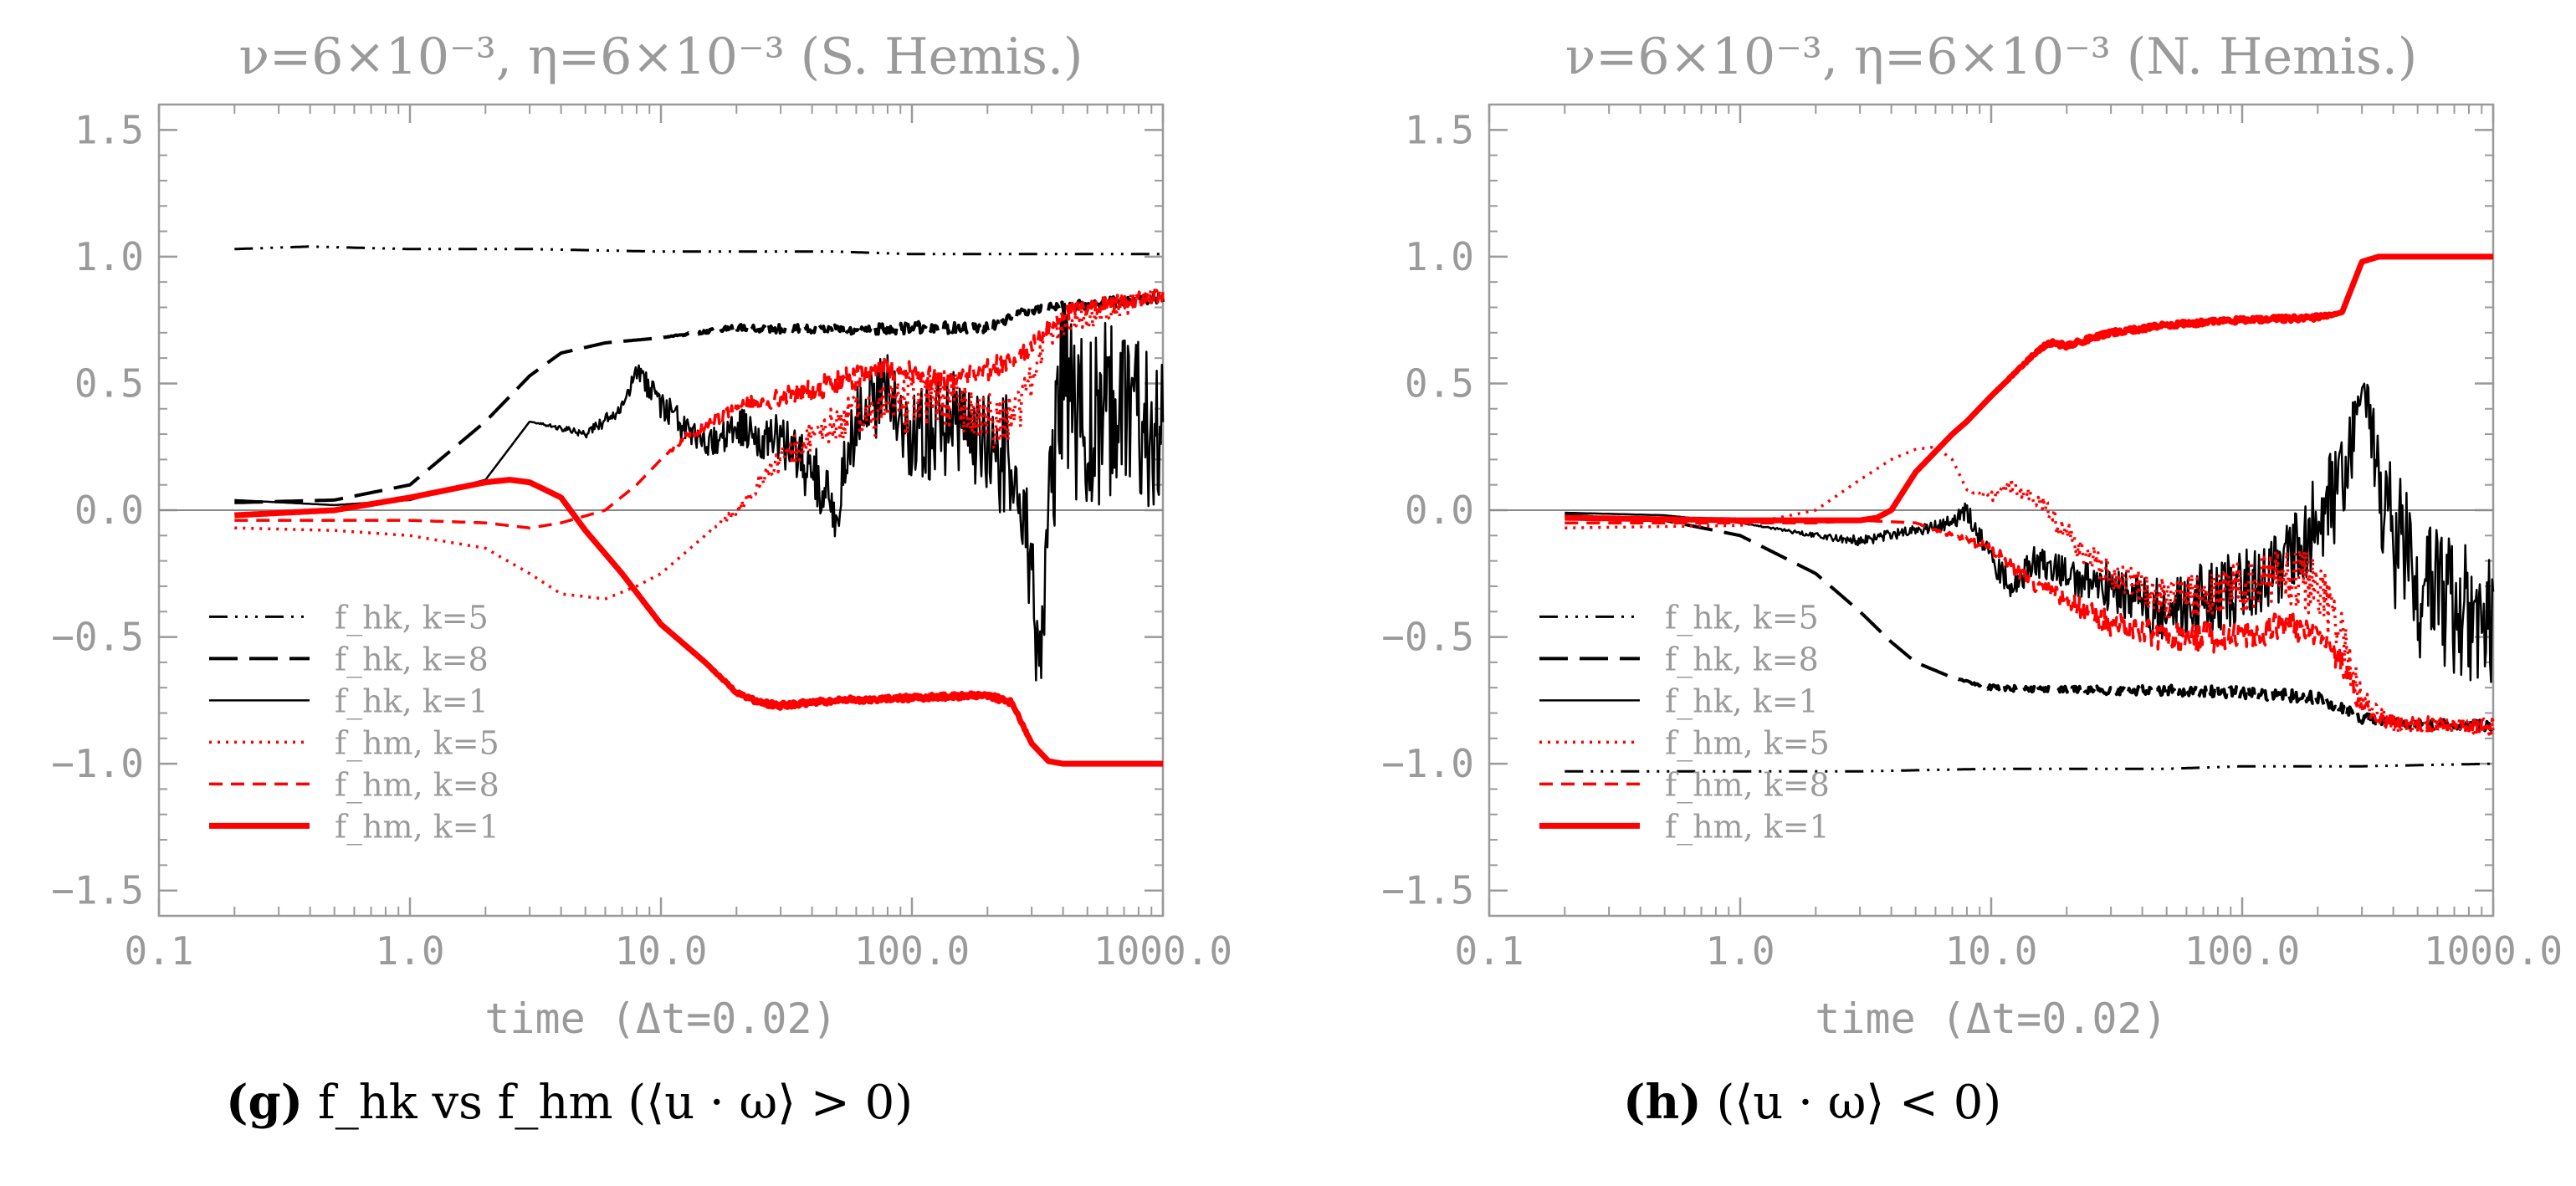 This screenshot has width=2576, height=1186. Describe the element at coordinates (98, 763) in the screenshot. I see `panel-g-ytick-label: −1.0` at that location.